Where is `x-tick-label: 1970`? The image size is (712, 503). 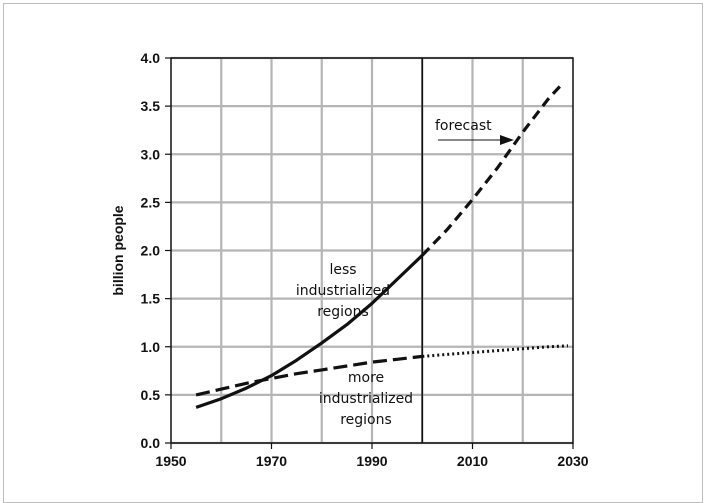 x-tick-label: 1970 is located at coordinates (271, 461).